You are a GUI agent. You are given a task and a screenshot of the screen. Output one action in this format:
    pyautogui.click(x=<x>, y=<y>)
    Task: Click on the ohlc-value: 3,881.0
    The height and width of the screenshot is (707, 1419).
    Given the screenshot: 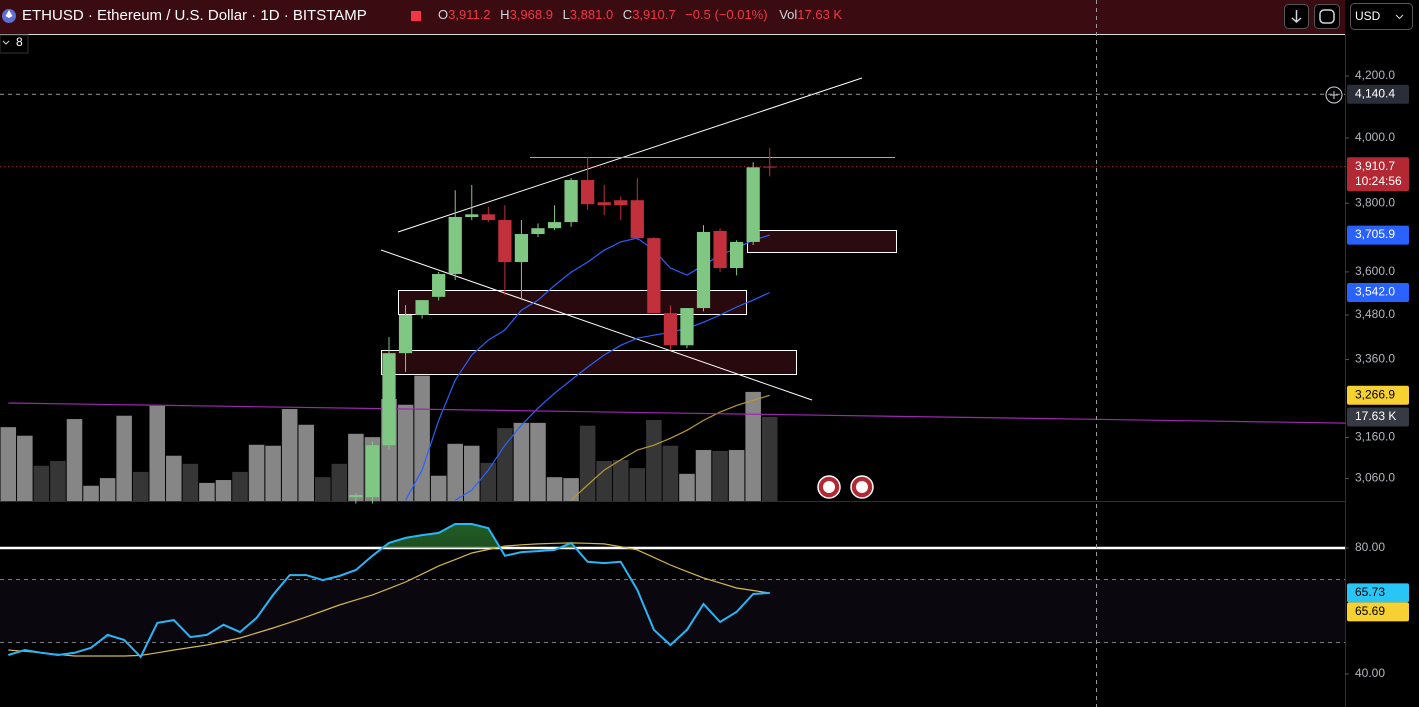 What is the action you would take?
    pyautogui.click(x=591, y=14)
    